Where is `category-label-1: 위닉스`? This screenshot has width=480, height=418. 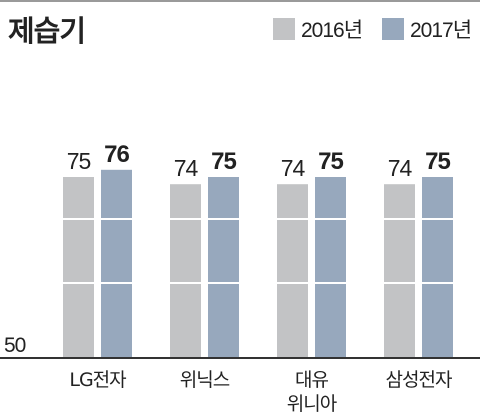
category-label-1: 위닉스 is located at coordinates (205, 380).